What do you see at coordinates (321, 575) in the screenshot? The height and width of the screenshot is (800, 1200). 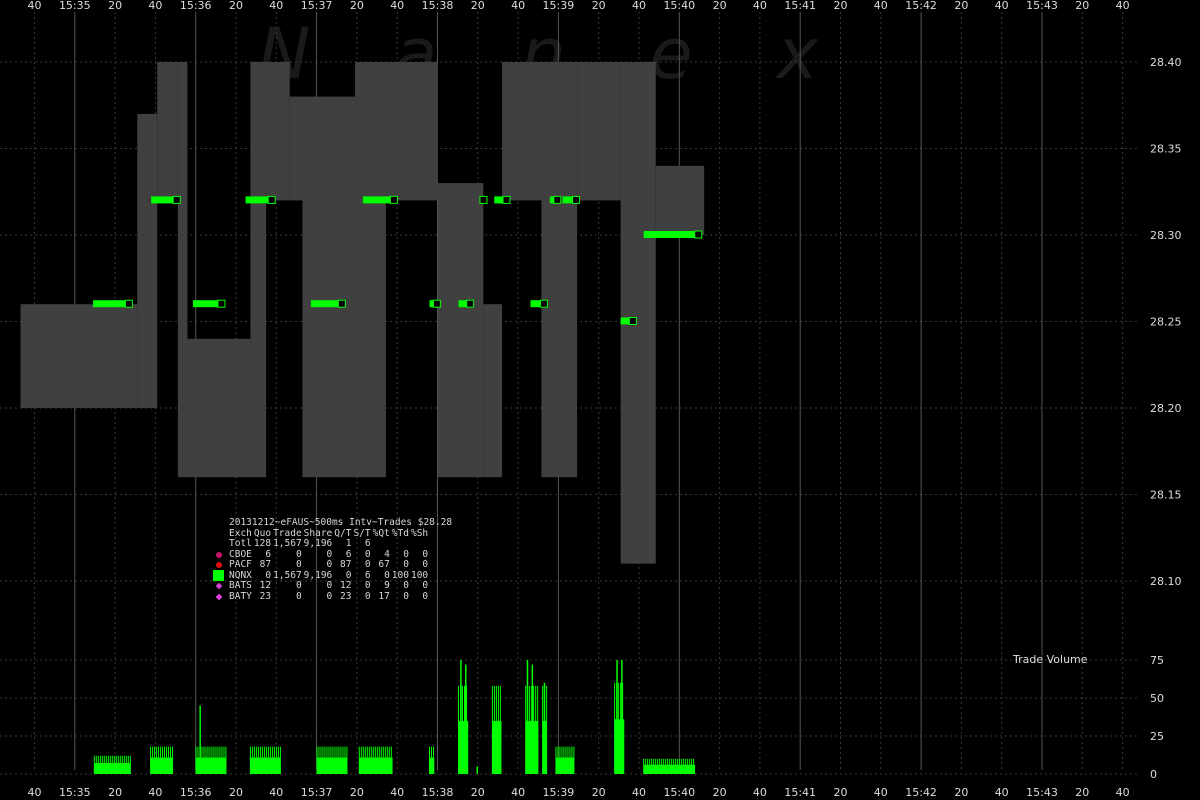 I see `stats-row: NQNX 0 1,567 9,196 0 6 0 100 100` at bounding box center [321, 575].